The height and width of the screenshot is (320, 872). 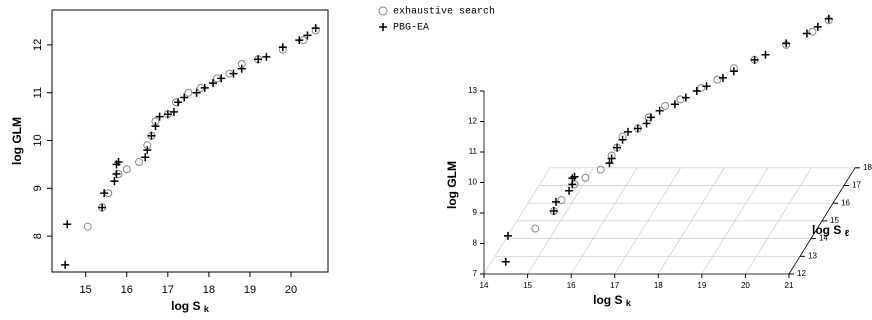 I want to click on z-tick-label: 8, so click(x=475, y=243).